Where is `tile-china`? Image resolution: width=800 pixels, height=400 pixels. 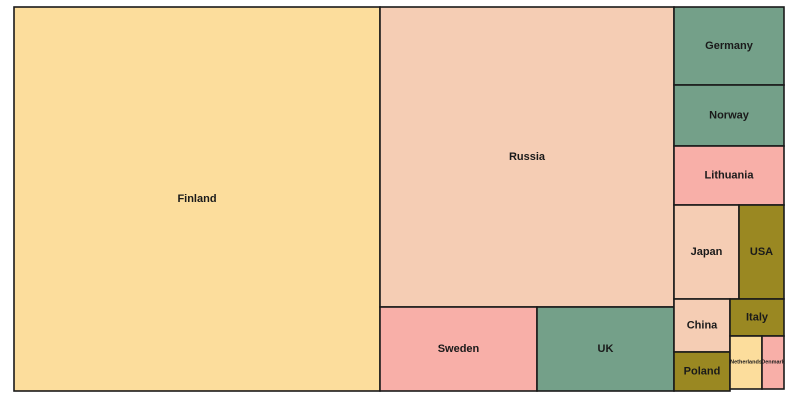 tile-china is located at coordinates (702, 325).